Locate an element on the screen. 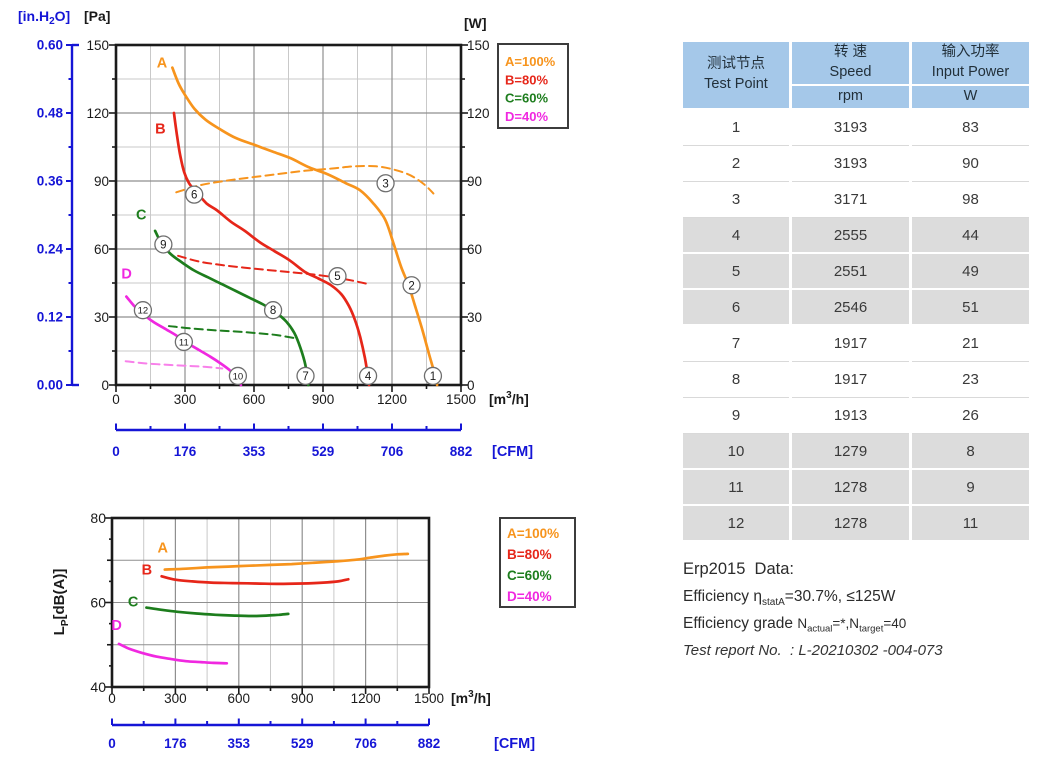  table-cell-speed-row7: 1917 is located at coordinates (850, 344).